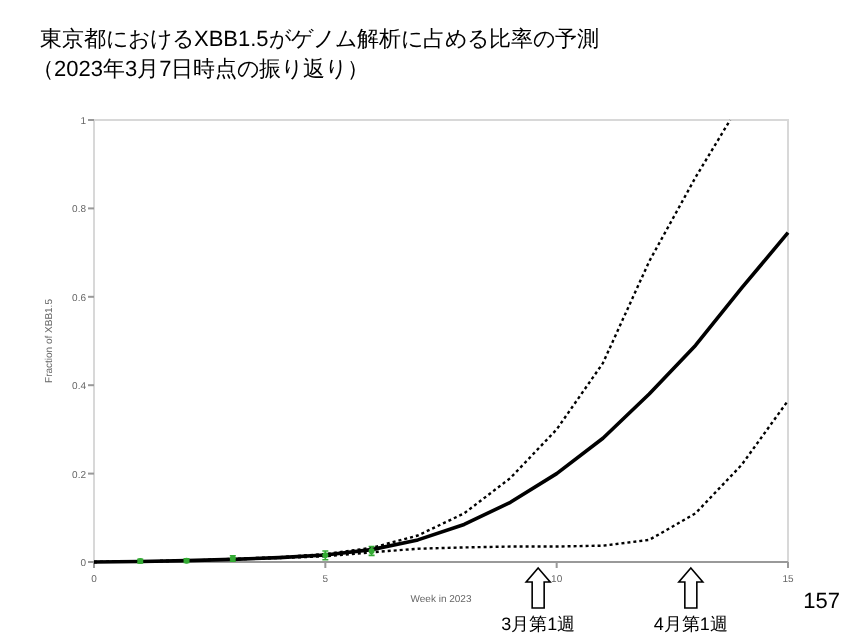 This screenshot has width=854, height=640. What do you see at coordinates (821, 602) in the screenshot?
I see `text: 157` at bounding box center [821, 602].